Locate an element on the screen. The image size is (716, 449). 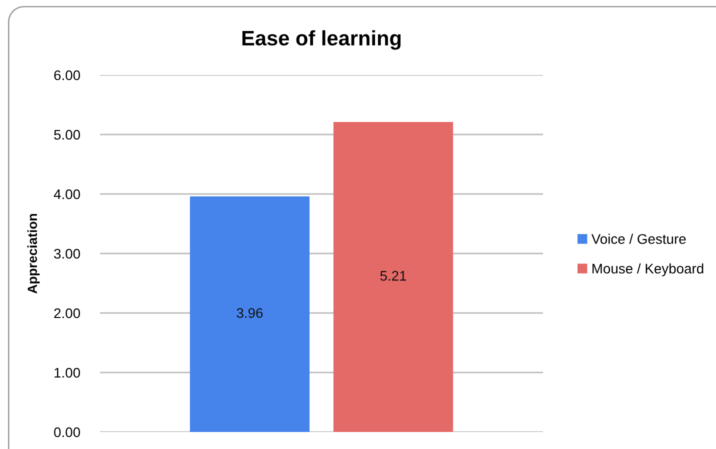
legend-label: Voice / Gesture is located at coordinates (638, 239).